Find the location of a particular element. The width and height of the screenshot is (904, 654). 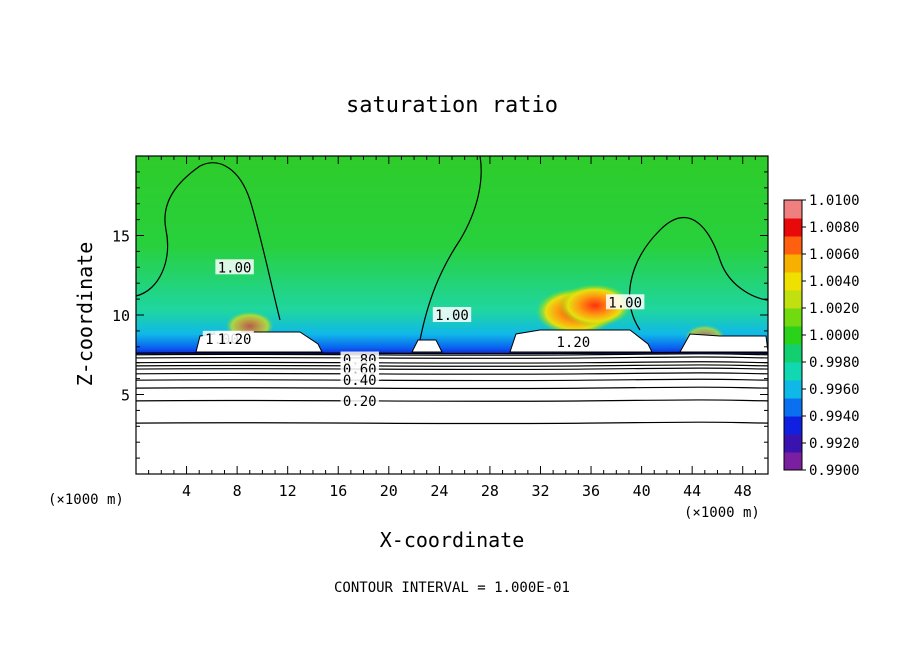

x-axis-label: X-coordinate is located at coordinates (452, 540).